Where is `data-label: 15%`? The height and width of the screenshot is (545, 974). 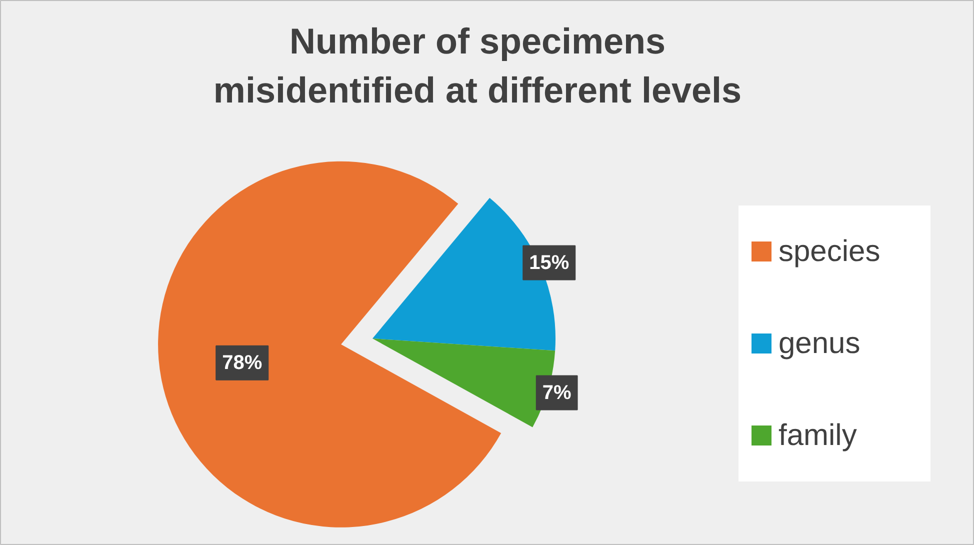
data-label: 15% is located at coordinates (549, 263).